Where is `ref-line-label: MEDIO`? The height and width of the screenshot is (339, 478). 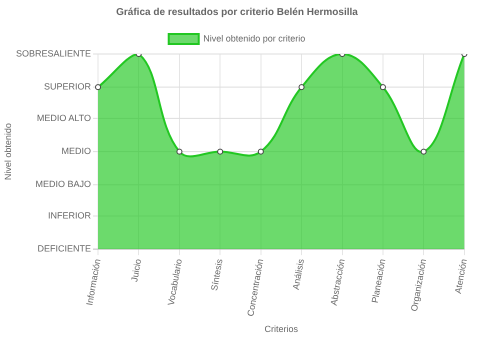
ref-line-label: MEDIO is located at coordinates (77, 151).